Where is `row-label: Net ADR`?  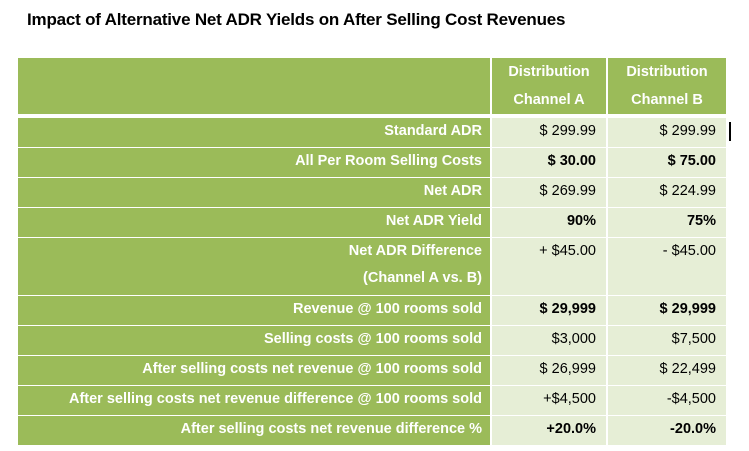 row-label: Net ADR is located at coordinates (254, 192).